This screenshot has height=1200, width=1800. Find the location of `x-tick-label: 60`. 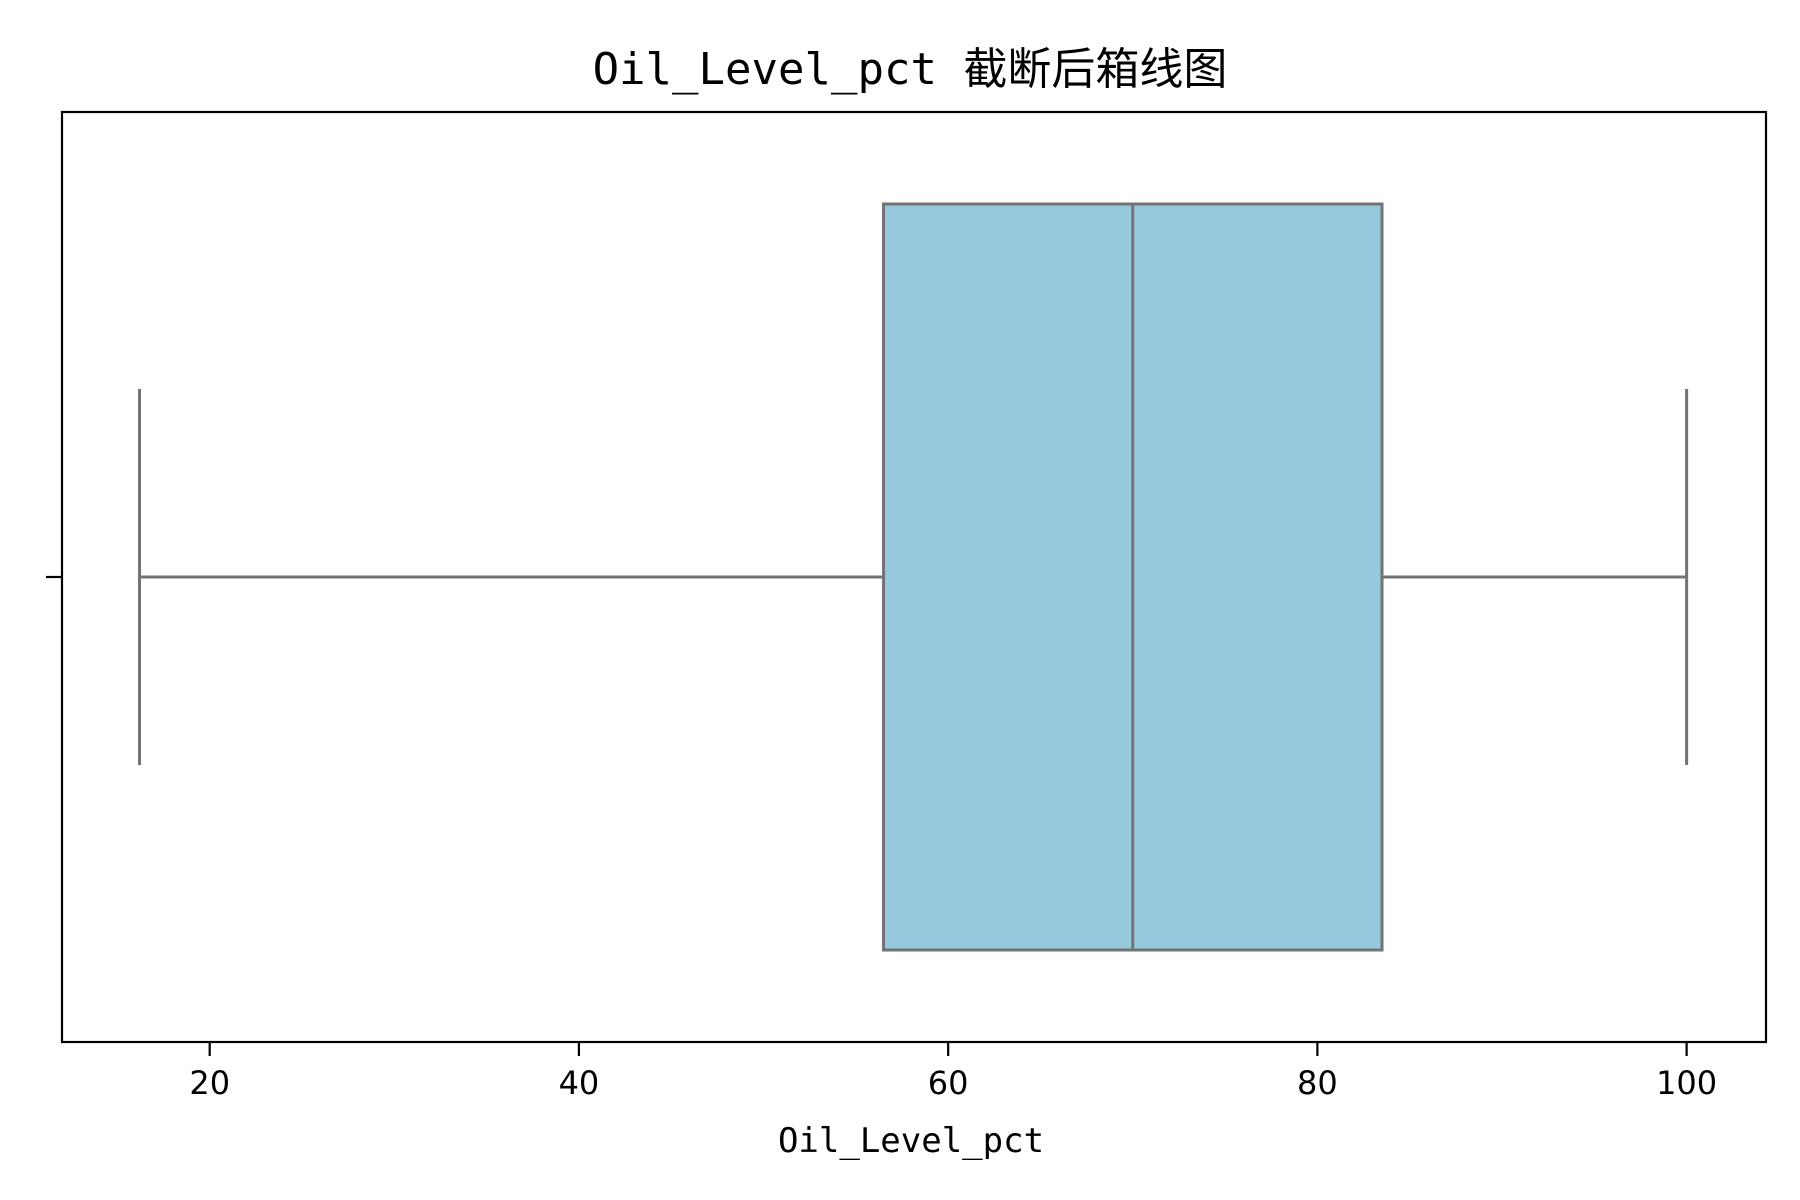

x-tick-label: 60 is located at coordinates (948, 1083).